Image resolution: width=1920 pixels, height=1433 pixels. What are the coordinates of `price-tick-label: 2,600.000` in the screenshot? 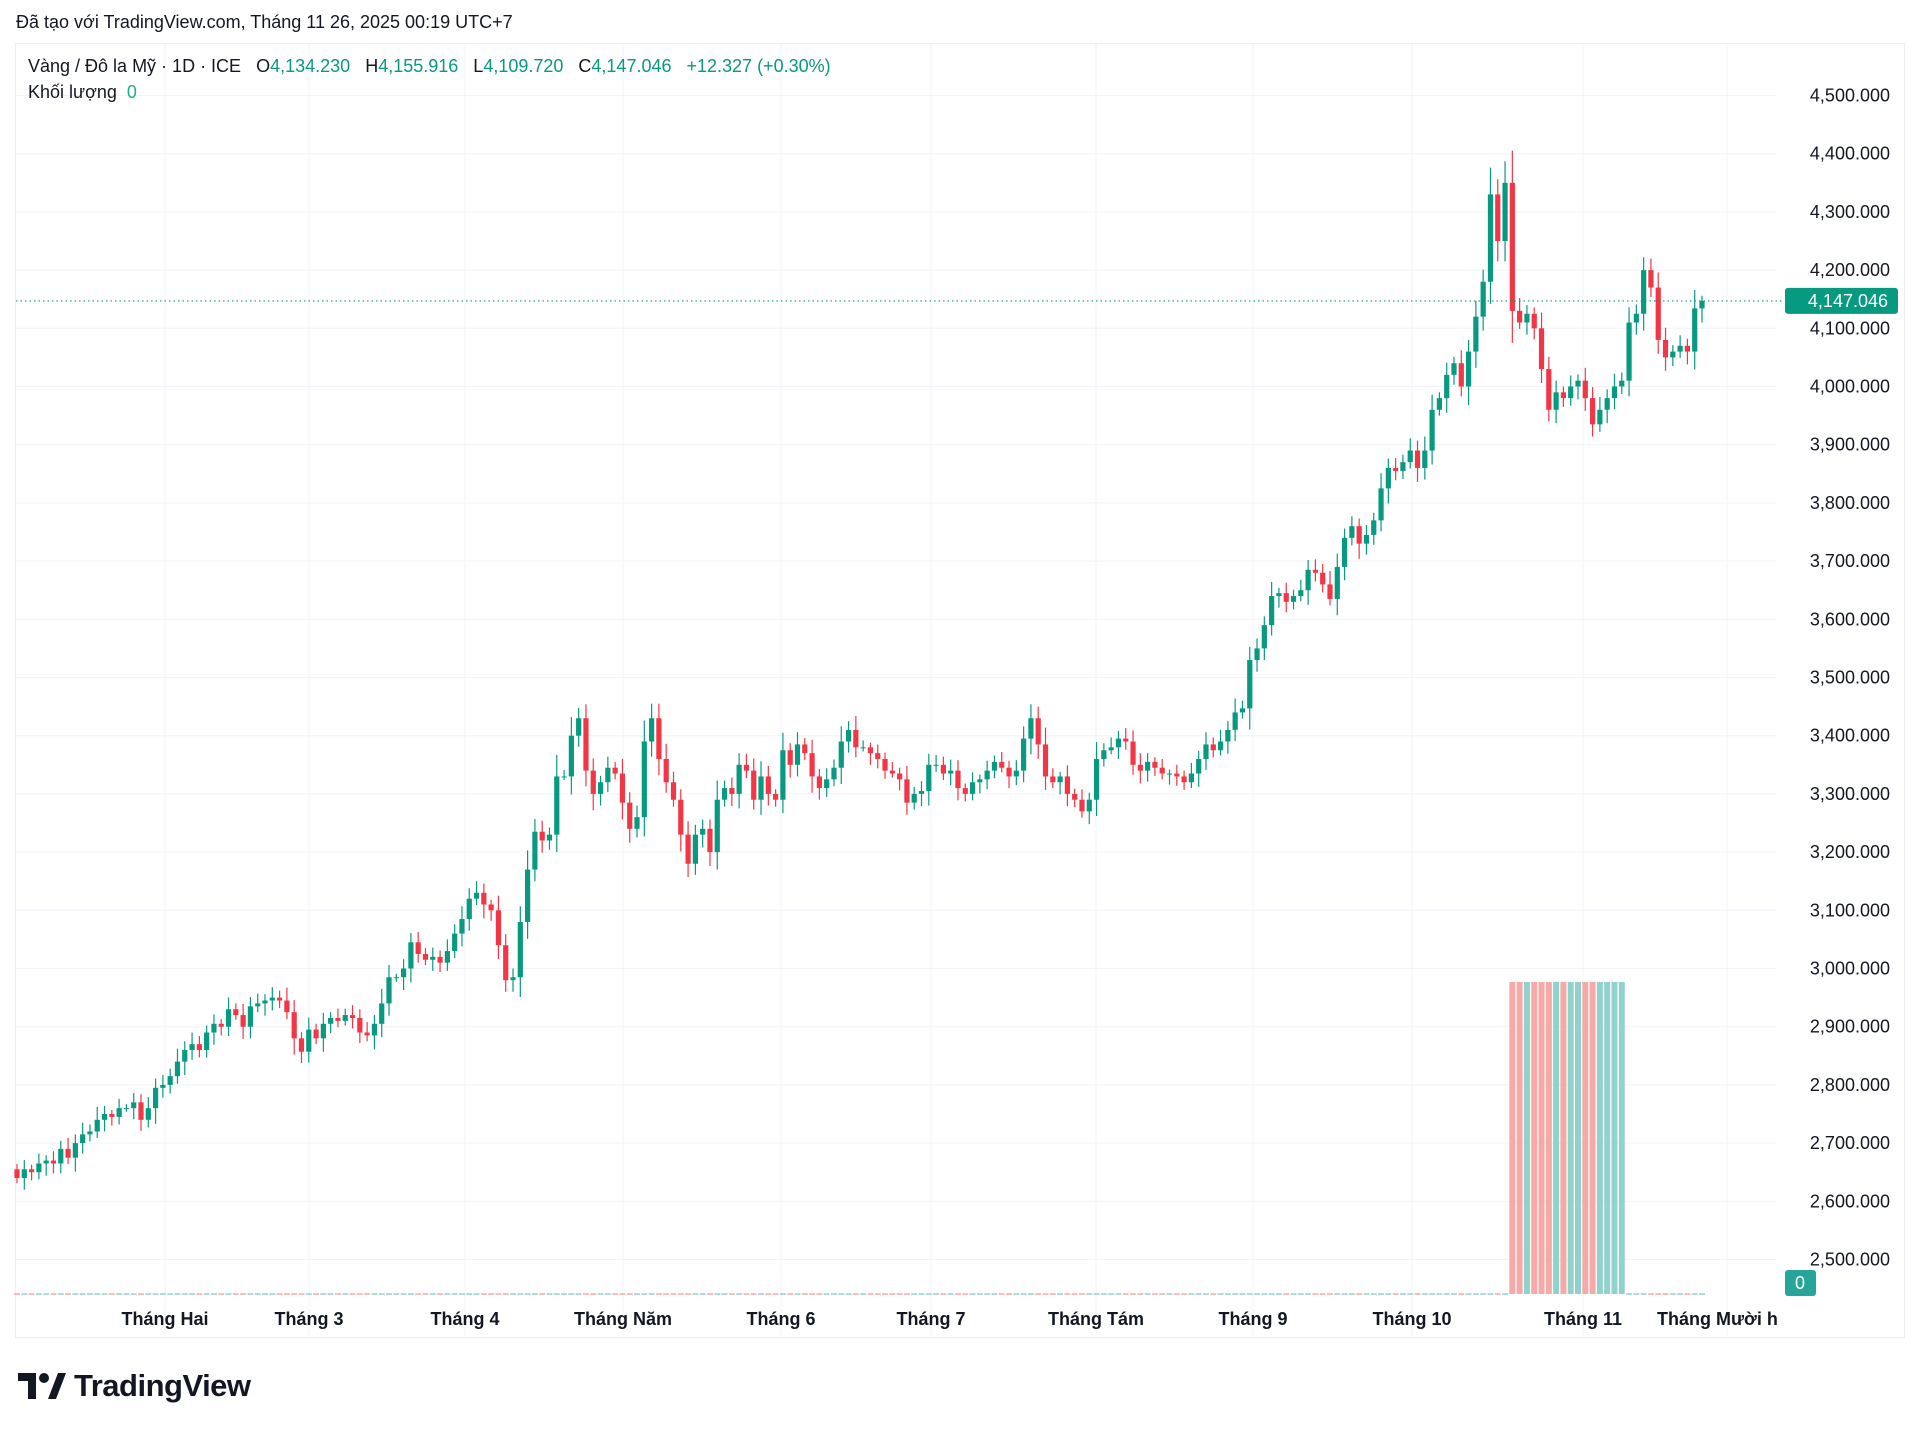 It's located at (1850, 1201).